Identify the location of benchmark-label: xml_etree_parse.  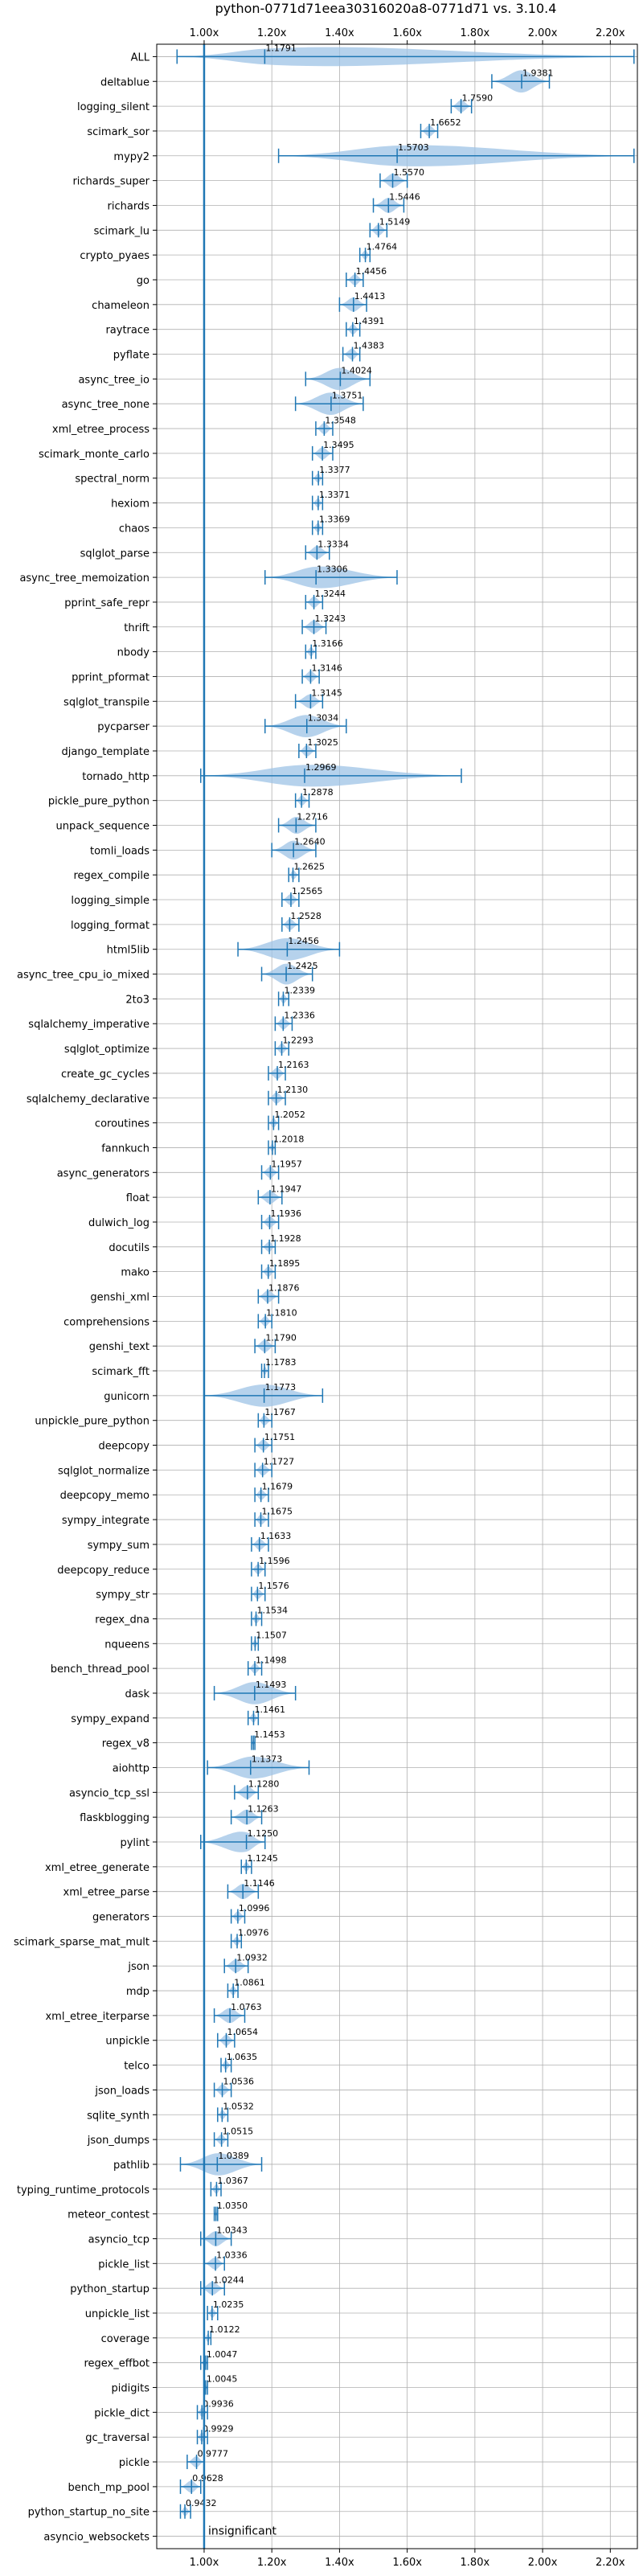
(106, 1893).